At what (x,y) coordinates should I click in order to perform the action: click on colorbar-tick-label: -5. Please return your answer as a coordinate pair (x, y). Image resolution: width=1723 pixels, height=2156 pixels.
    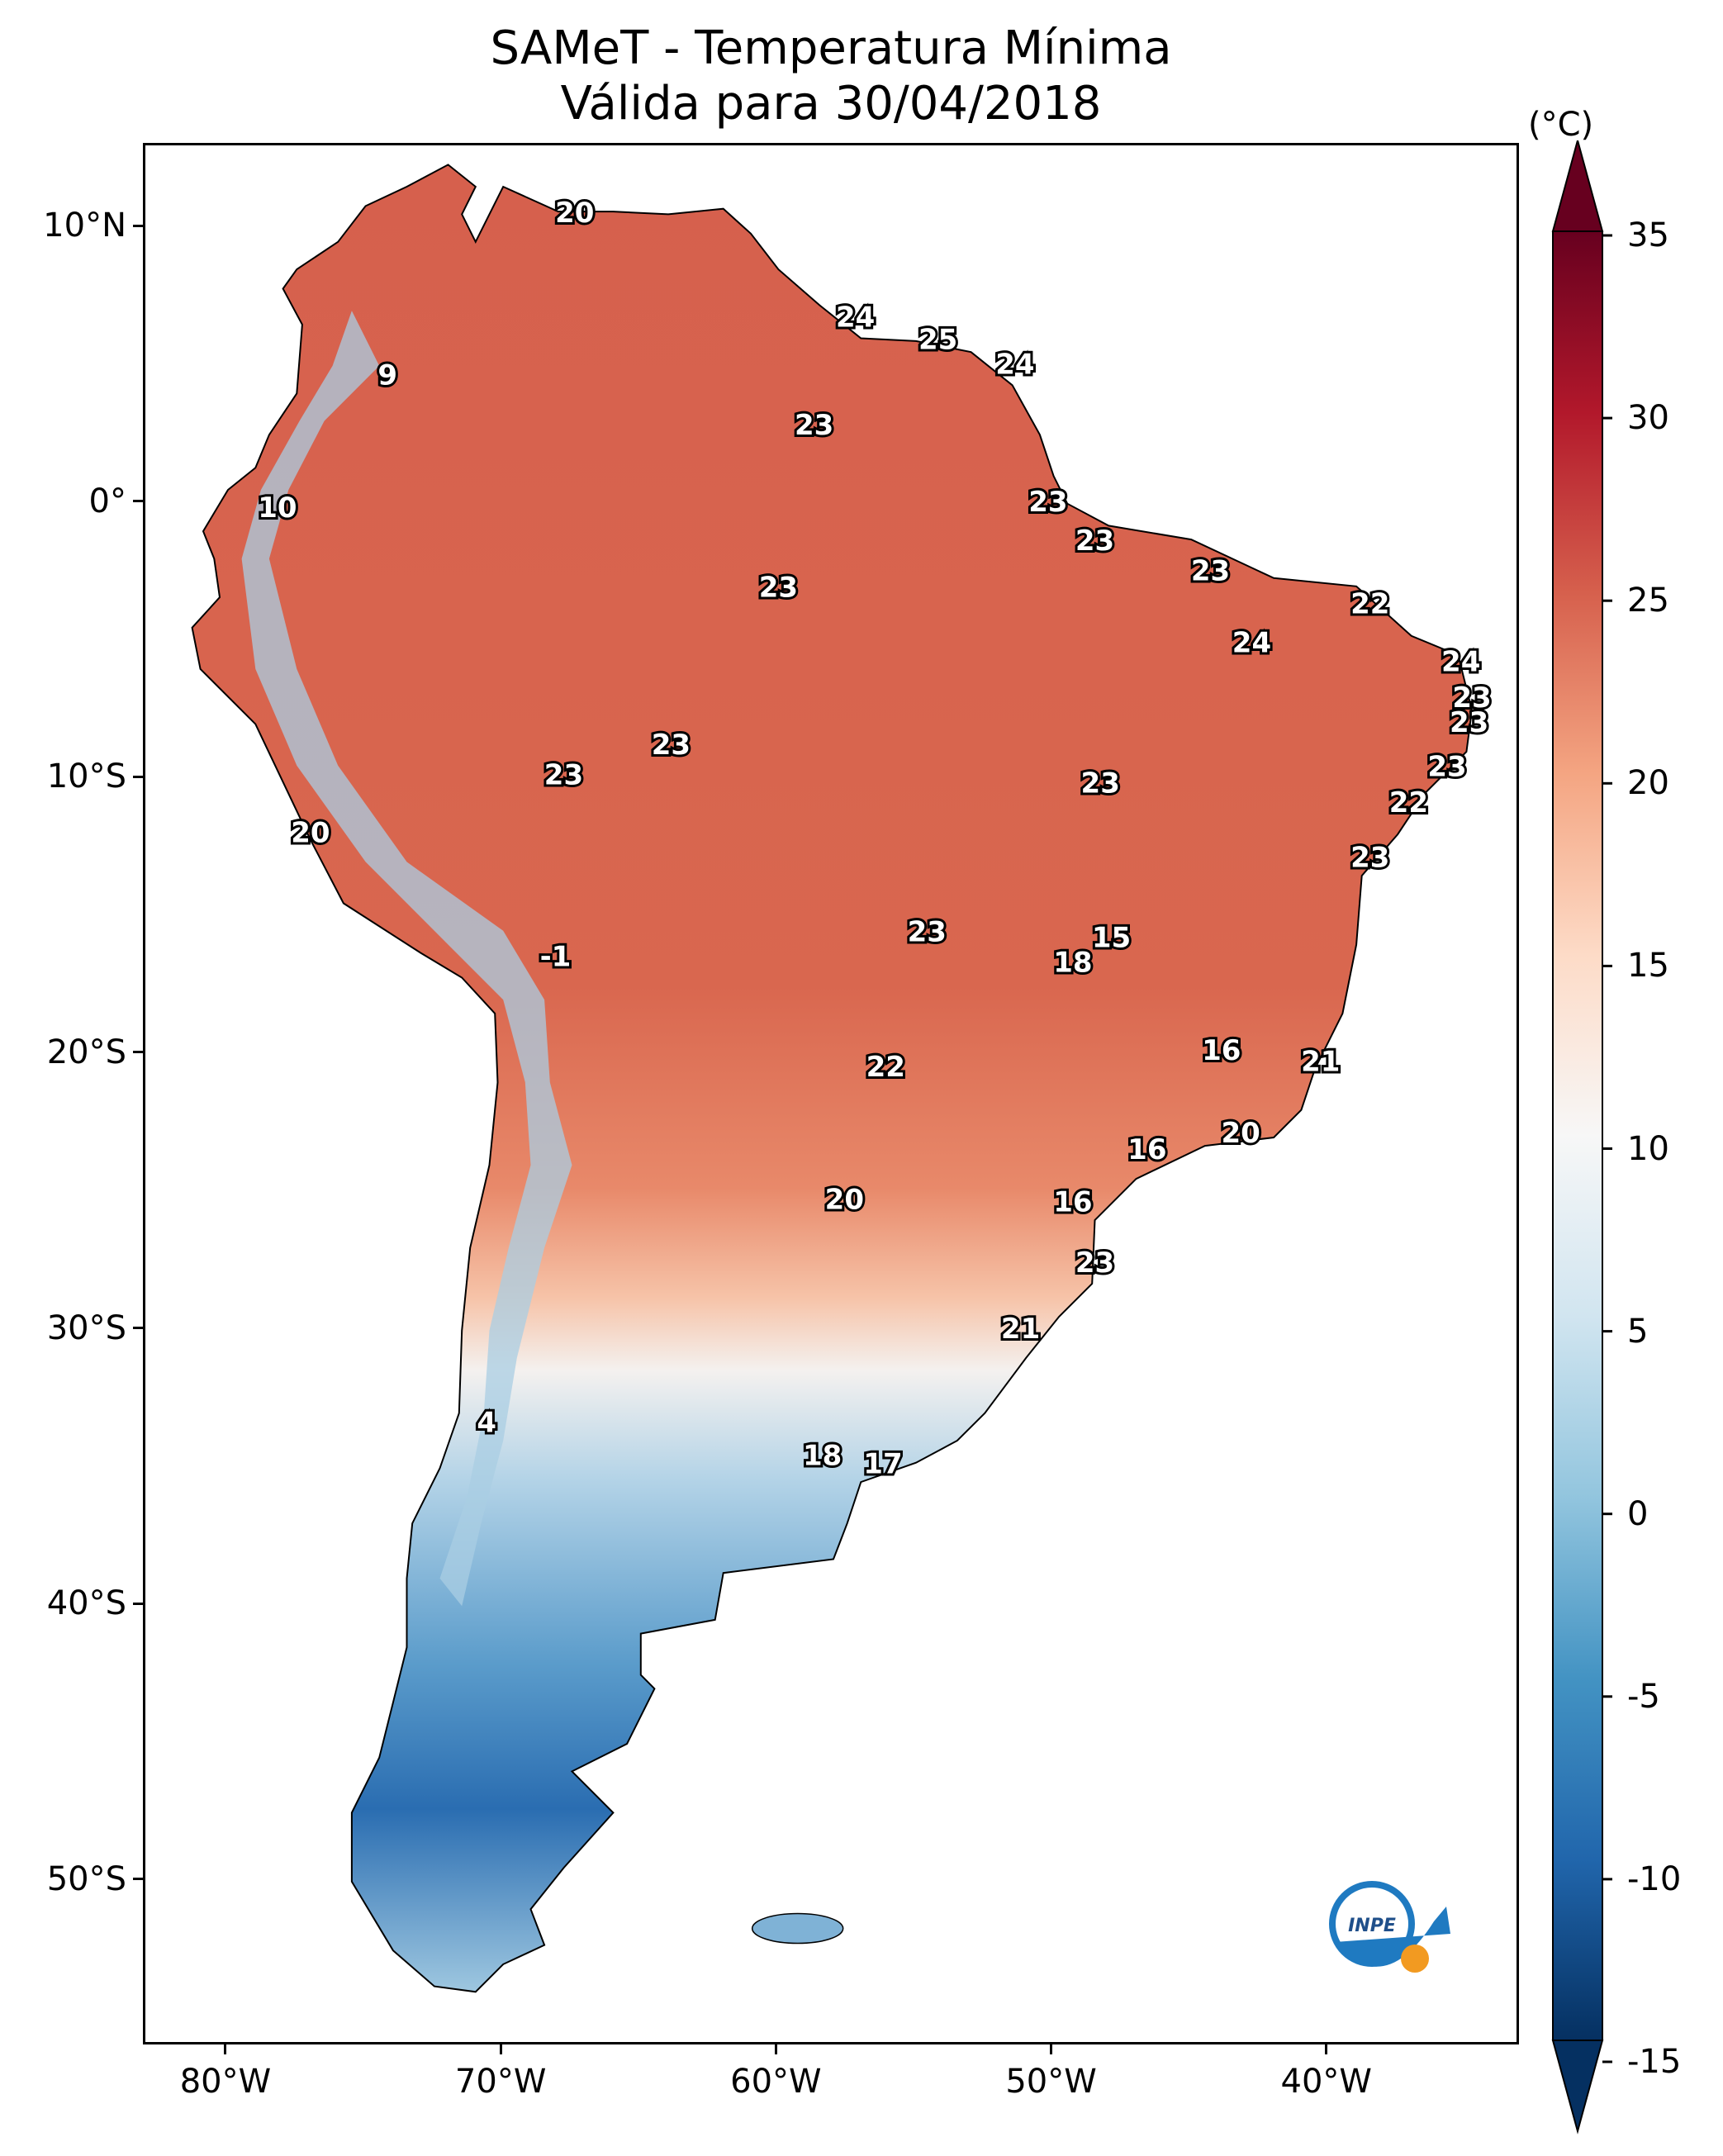
    Looking at the image, I should click on (1643, 1696).